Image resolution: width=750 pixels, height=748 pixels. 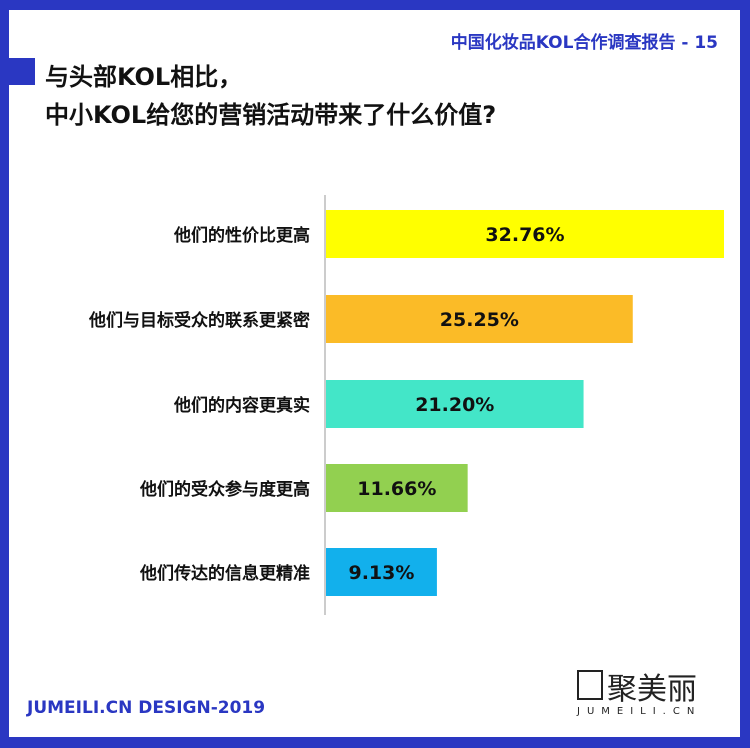 What do you see at coordinates (271, 115) in the screenshot?
I see `title-line2: 中小KOL给您的营销活动带来了什么价值?` at bounding box center [271, 115].